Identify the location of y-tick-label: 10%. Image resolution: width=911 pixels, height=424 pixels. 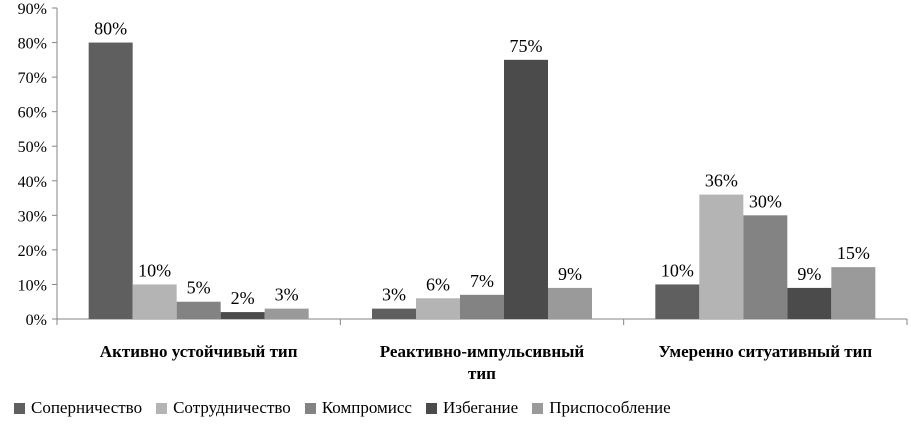
(32, 285).